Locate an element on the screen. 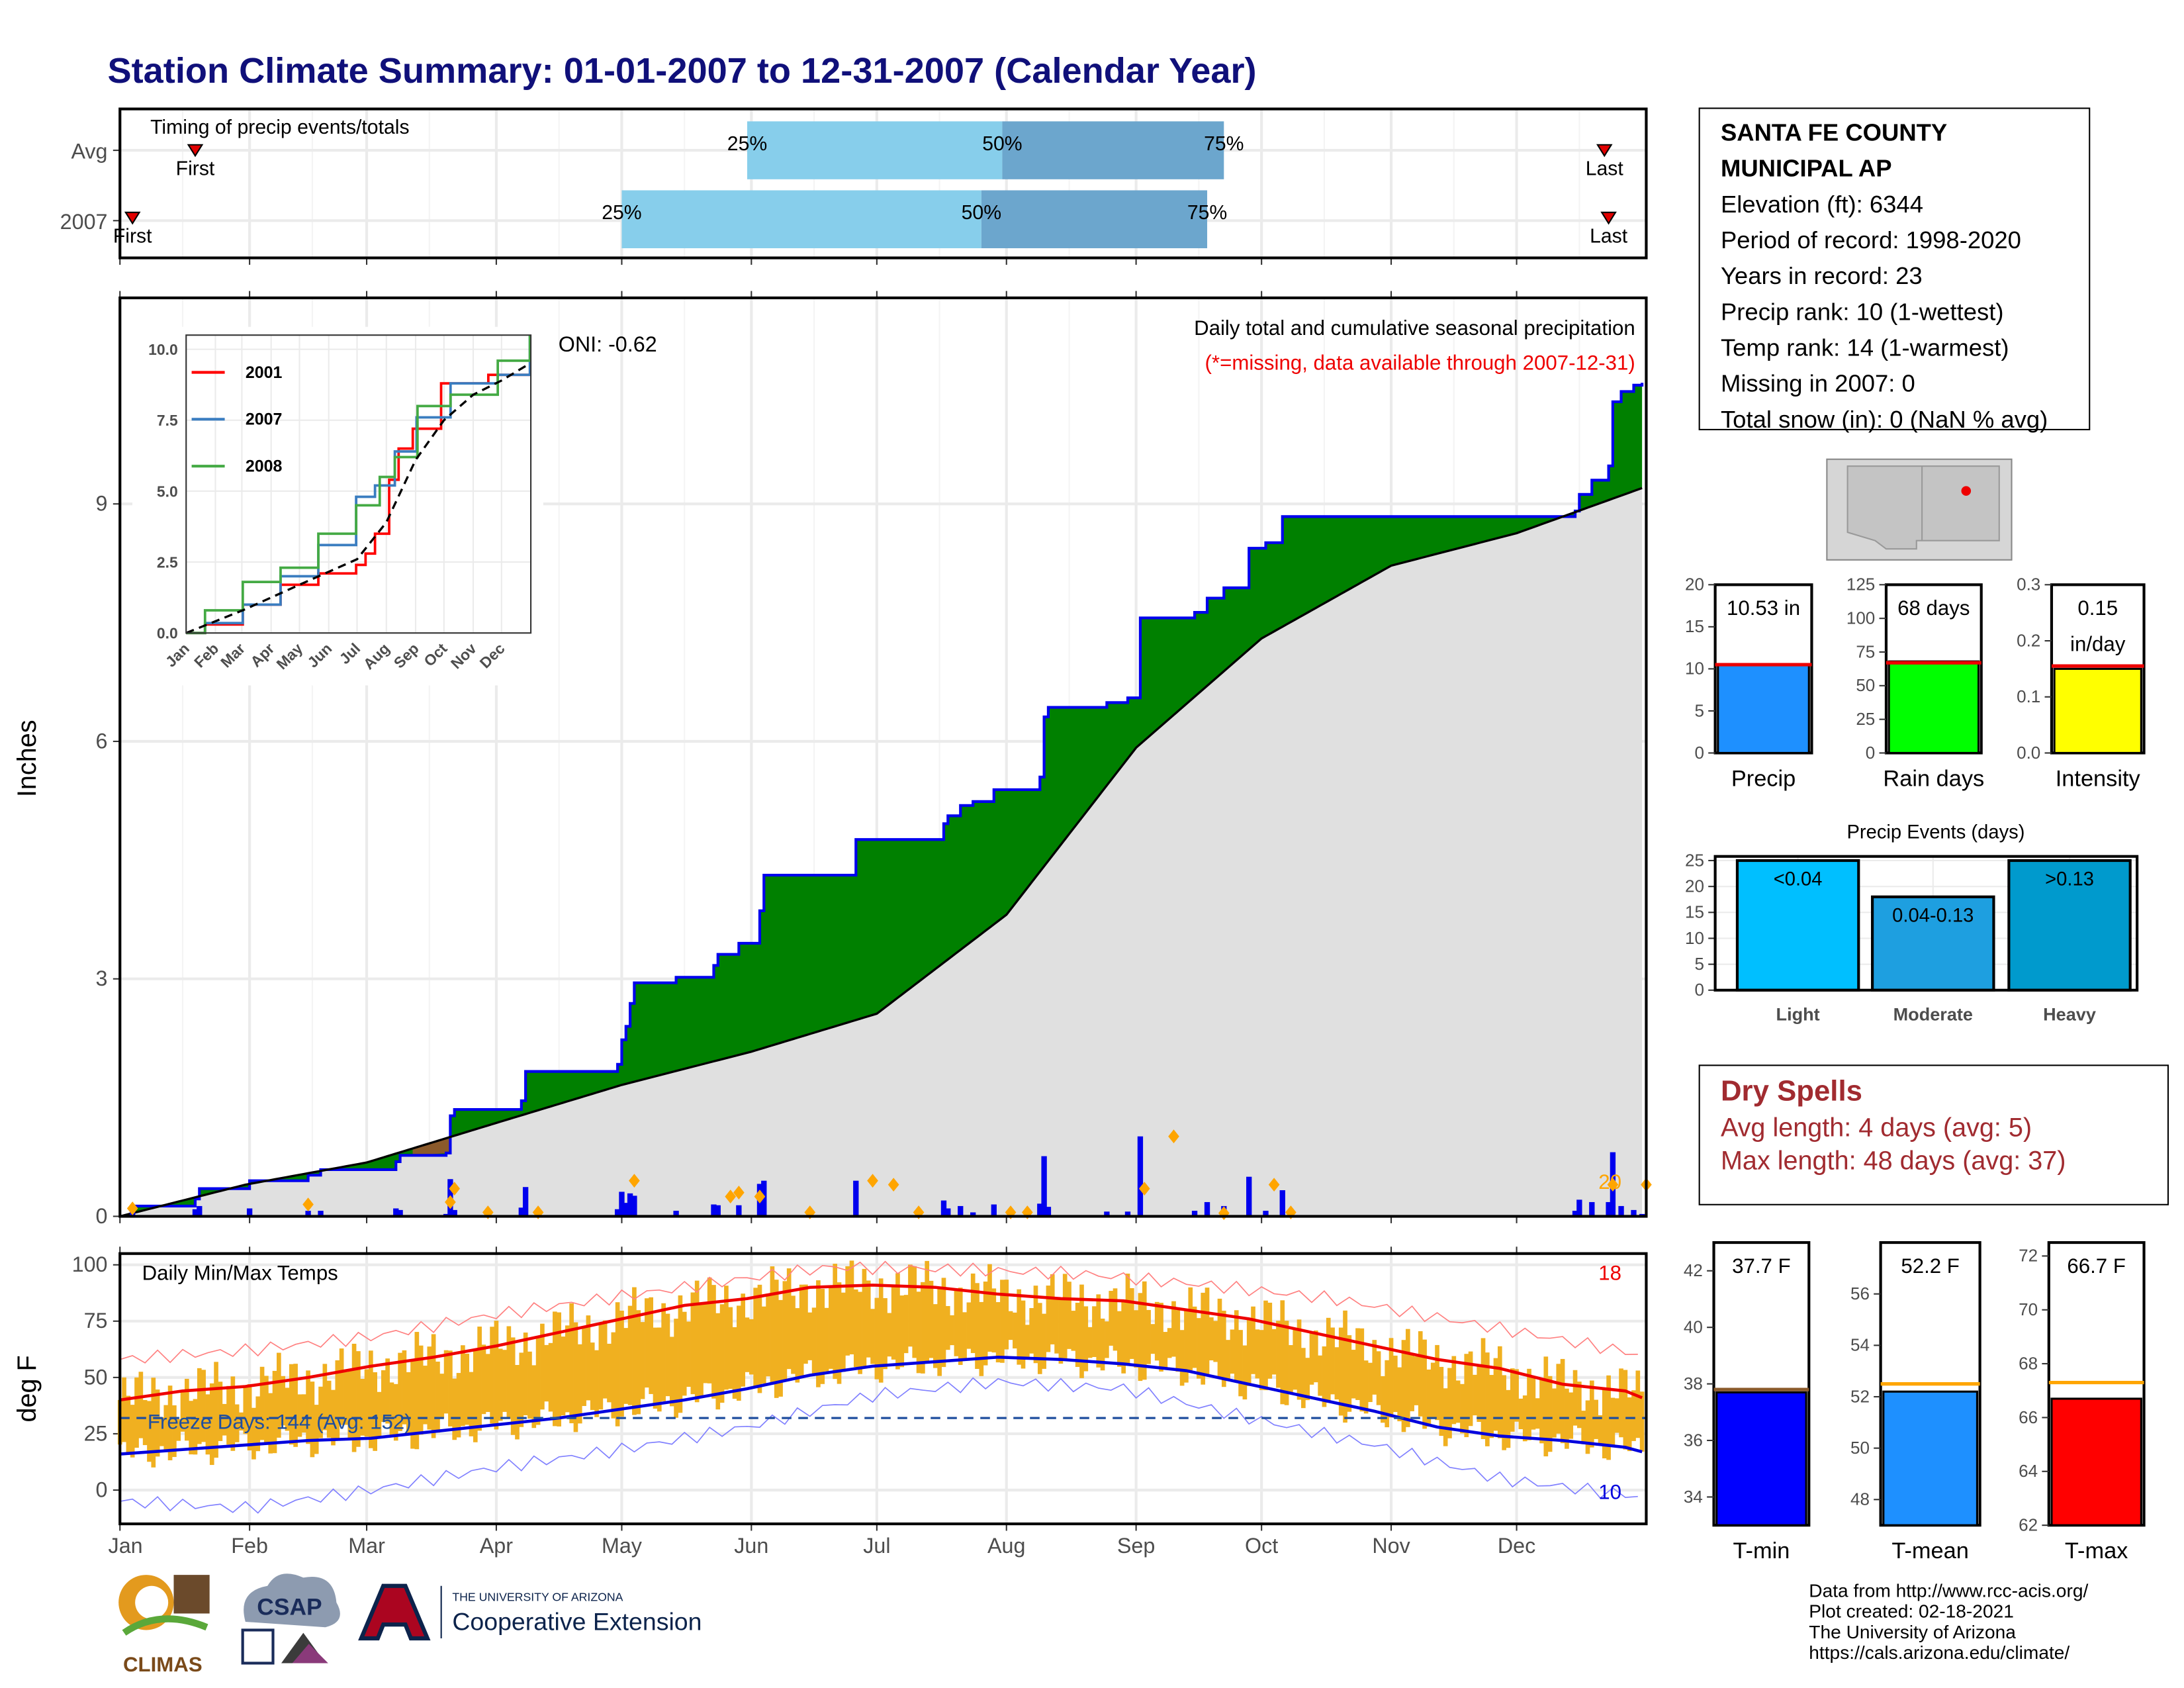 The image size is (2184, 1688). inset-legend-label: 2001 is located at coordinates (264, 373).